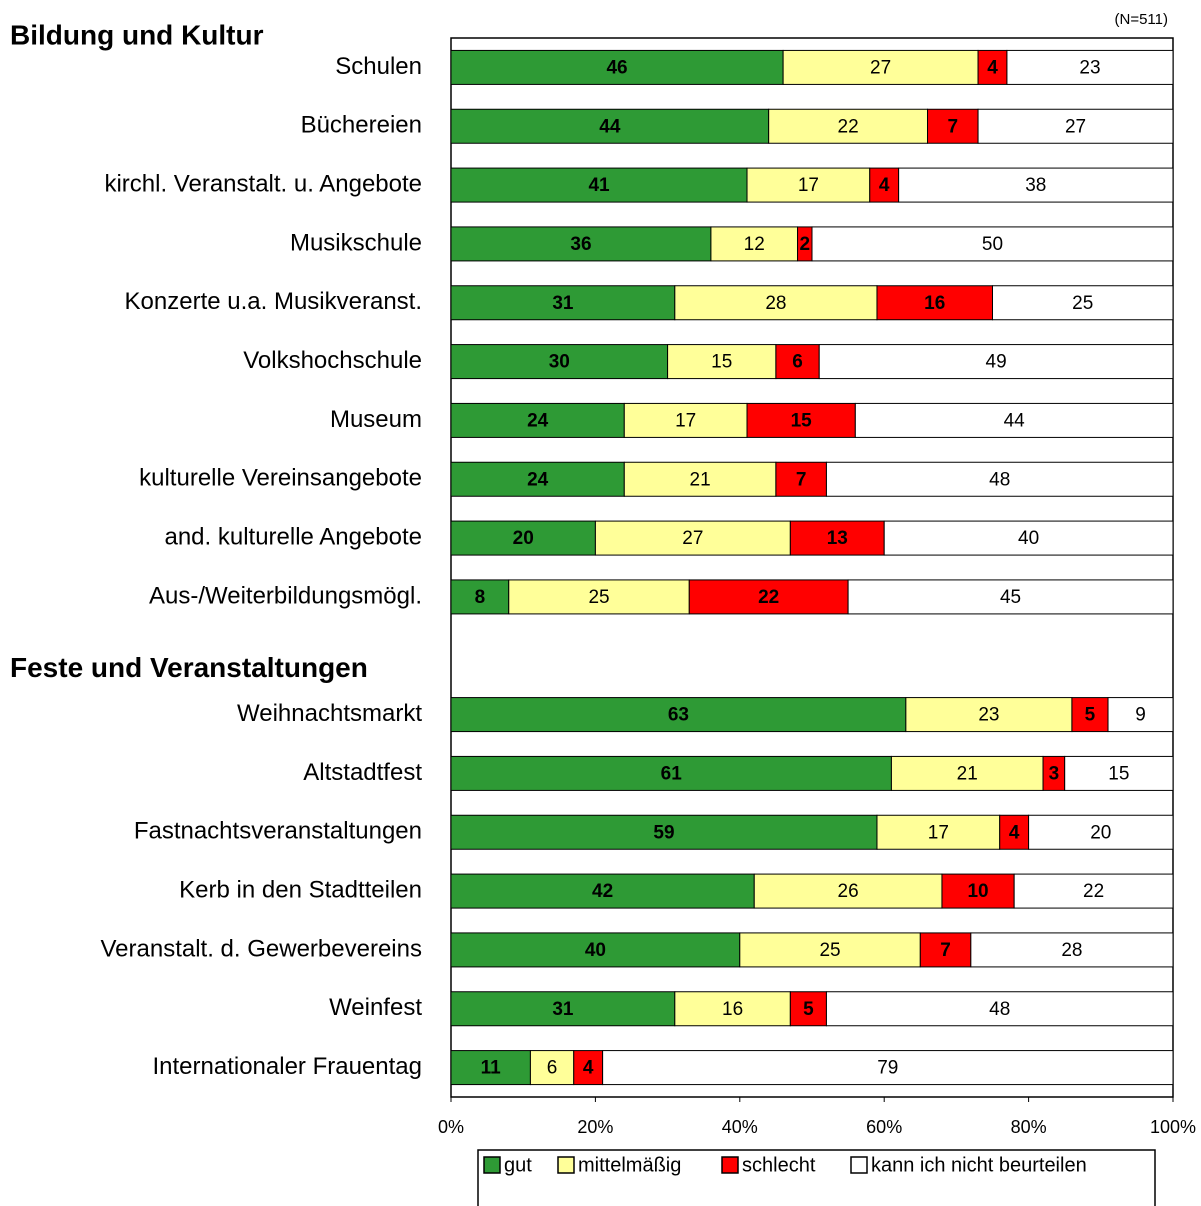 The height and width of the screenshot is (1206, 1201). Describe the element at coordinates (1054, 773) in the screenshot. I see `data-label: 3` at that location.